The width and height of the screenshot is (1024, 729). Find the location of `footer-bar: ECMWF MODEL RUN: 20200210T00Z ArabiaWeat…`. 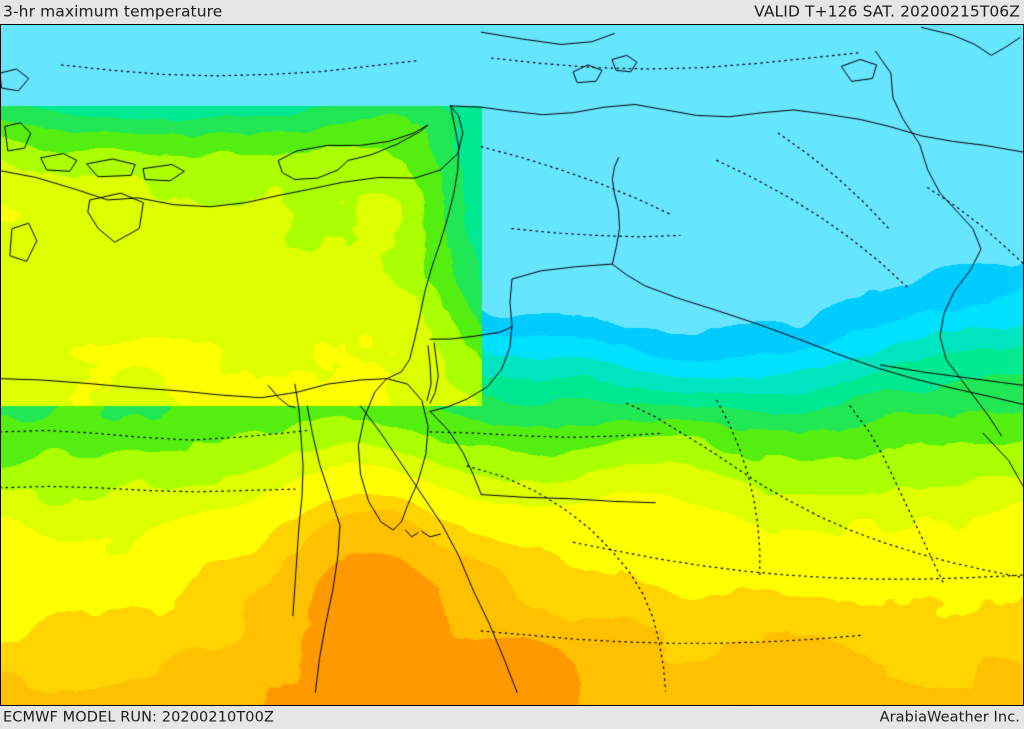

footer-bar: ECMWF MODEL RUN: 20200210T00Z ArabiaWeat… is located at coordinates (512, 717).